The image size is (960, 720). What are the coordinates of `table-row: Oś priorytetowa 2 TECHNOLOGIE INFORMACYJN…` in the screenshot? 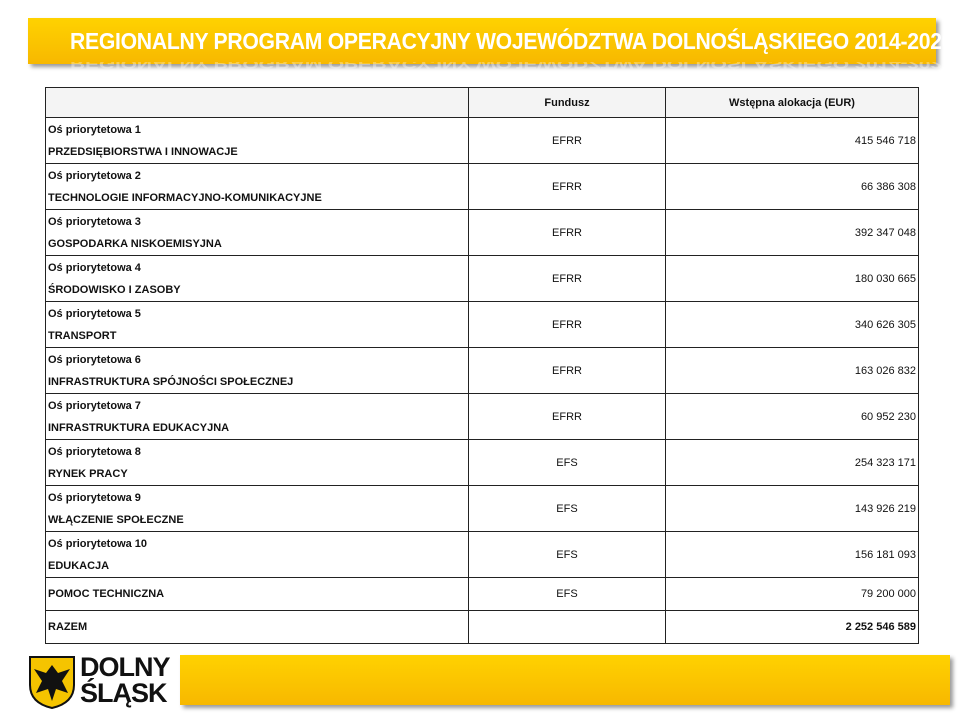 It's located at (482, 186).